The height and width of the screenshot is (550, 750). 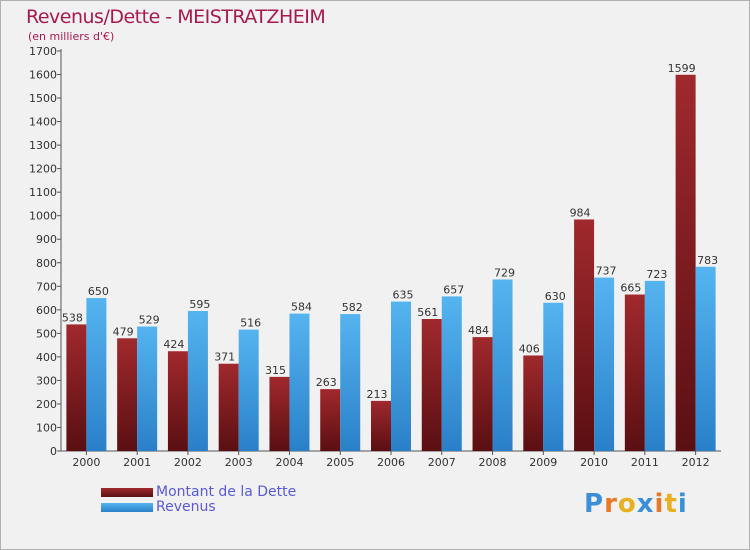 What do you see at coordinates (71, 36) in the screenshot?
I see `chart-unit-label: (en milliers d'€)` at bounding box center [71, 36].